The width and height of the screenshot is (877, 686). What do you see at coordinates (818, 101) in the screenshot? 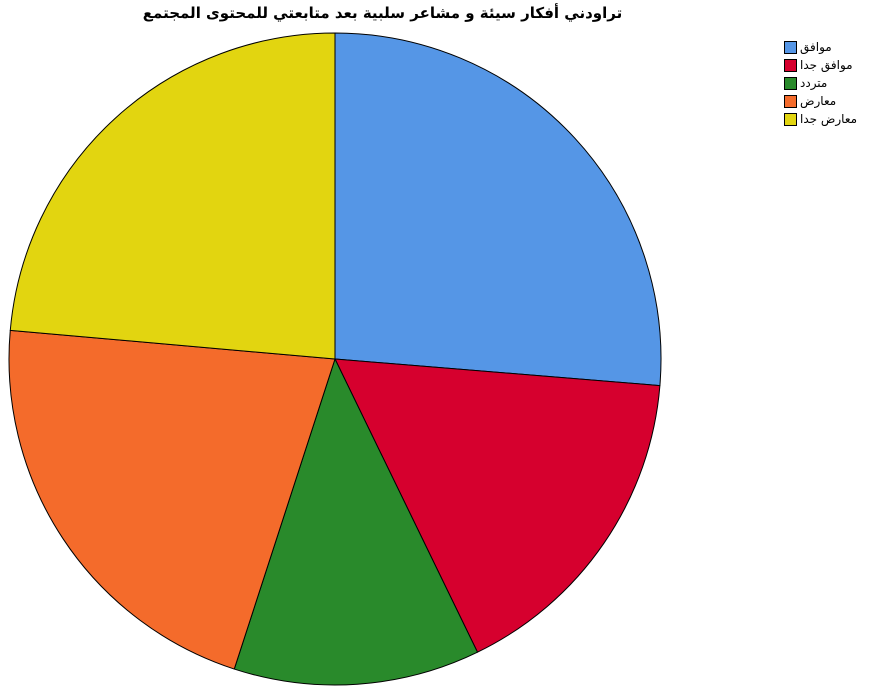
I see `legend-label-4: معارض` at bounding box center [818, 101].